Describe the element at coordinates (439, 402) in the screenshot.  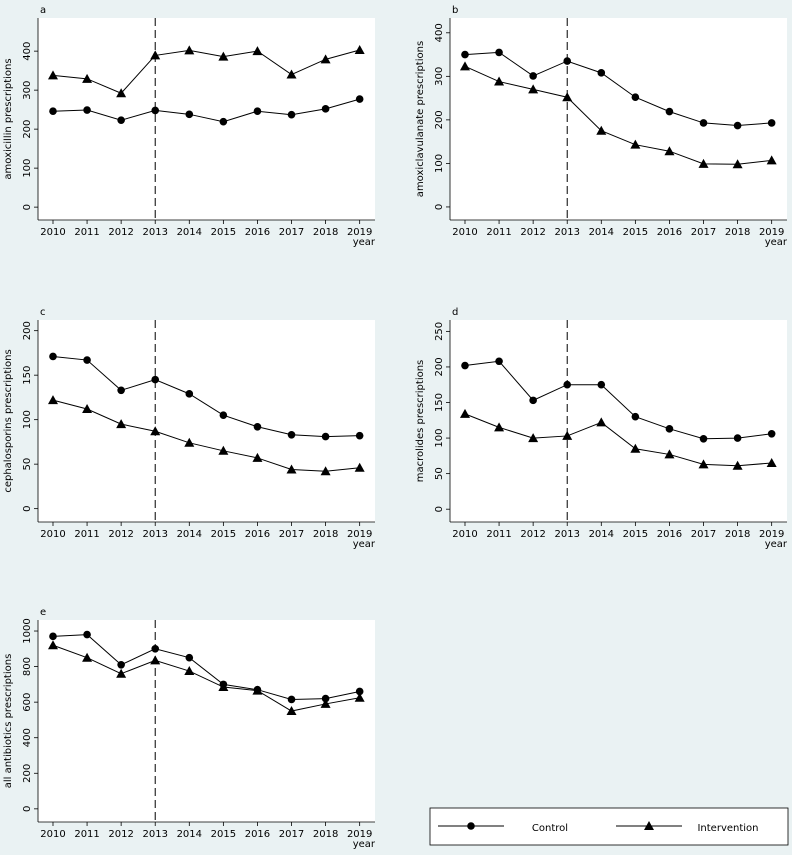
I see `y-tick-label: 150` at that location.